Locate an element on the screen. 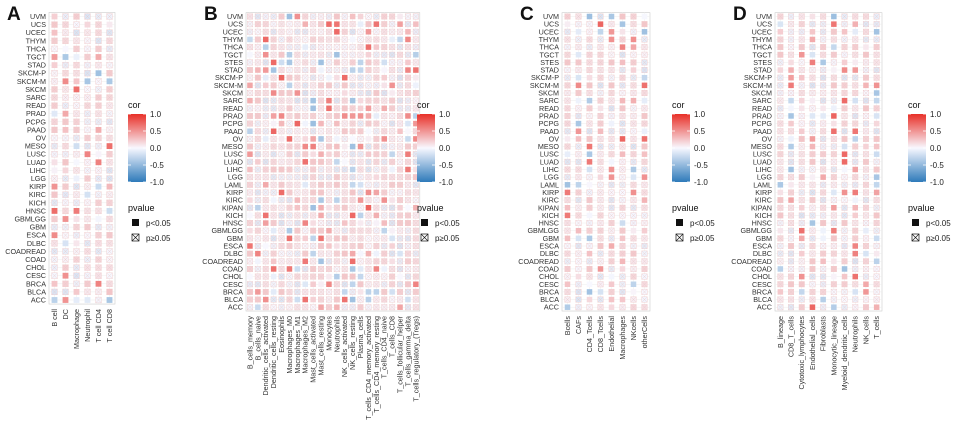 Image resolution: width=955 pixels, height=443 pixels. colorbar-tick-label: 0.5 is located at coordinates (156, 131).